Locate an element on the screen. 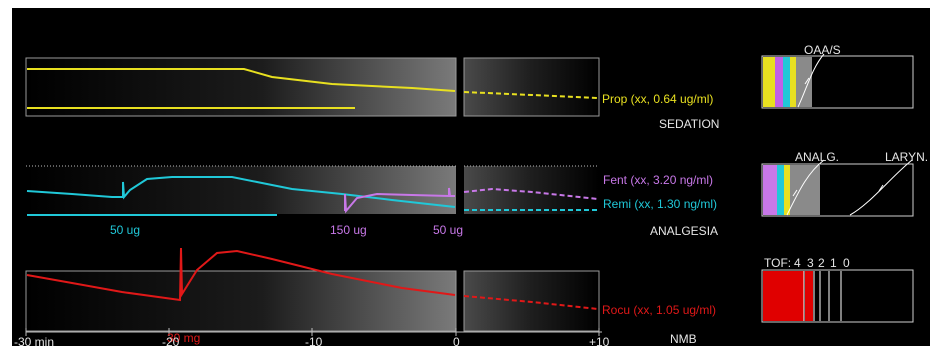 This screenshot has width=930, height=349. fent-bolus-label-2: 50 ug is located at coordinates (448, 230).